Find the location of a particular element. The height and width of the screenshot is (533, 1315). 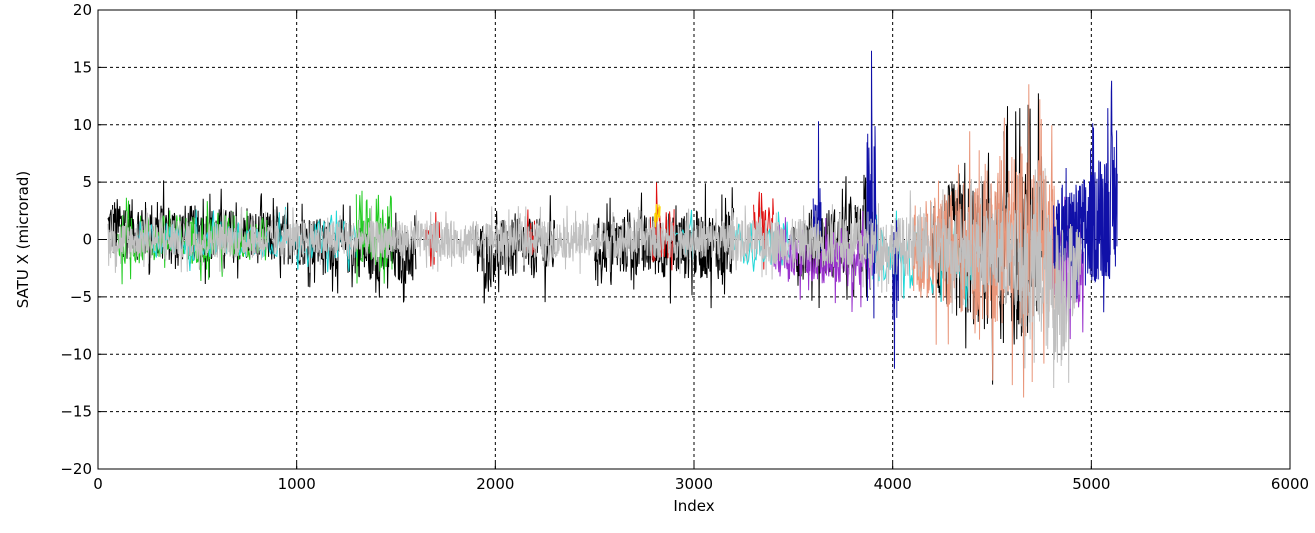

y-tick-label: −10 is located at coordinates (76, 354).